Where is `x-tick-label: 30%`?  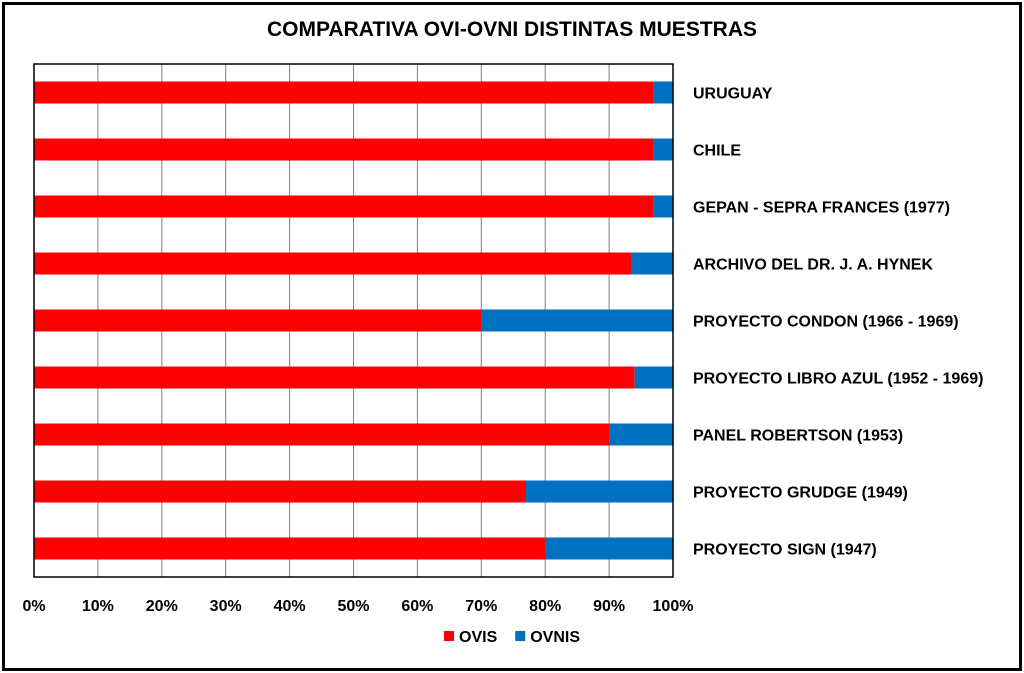 x-tick-label: 30% is located at coordinates (226, 606).